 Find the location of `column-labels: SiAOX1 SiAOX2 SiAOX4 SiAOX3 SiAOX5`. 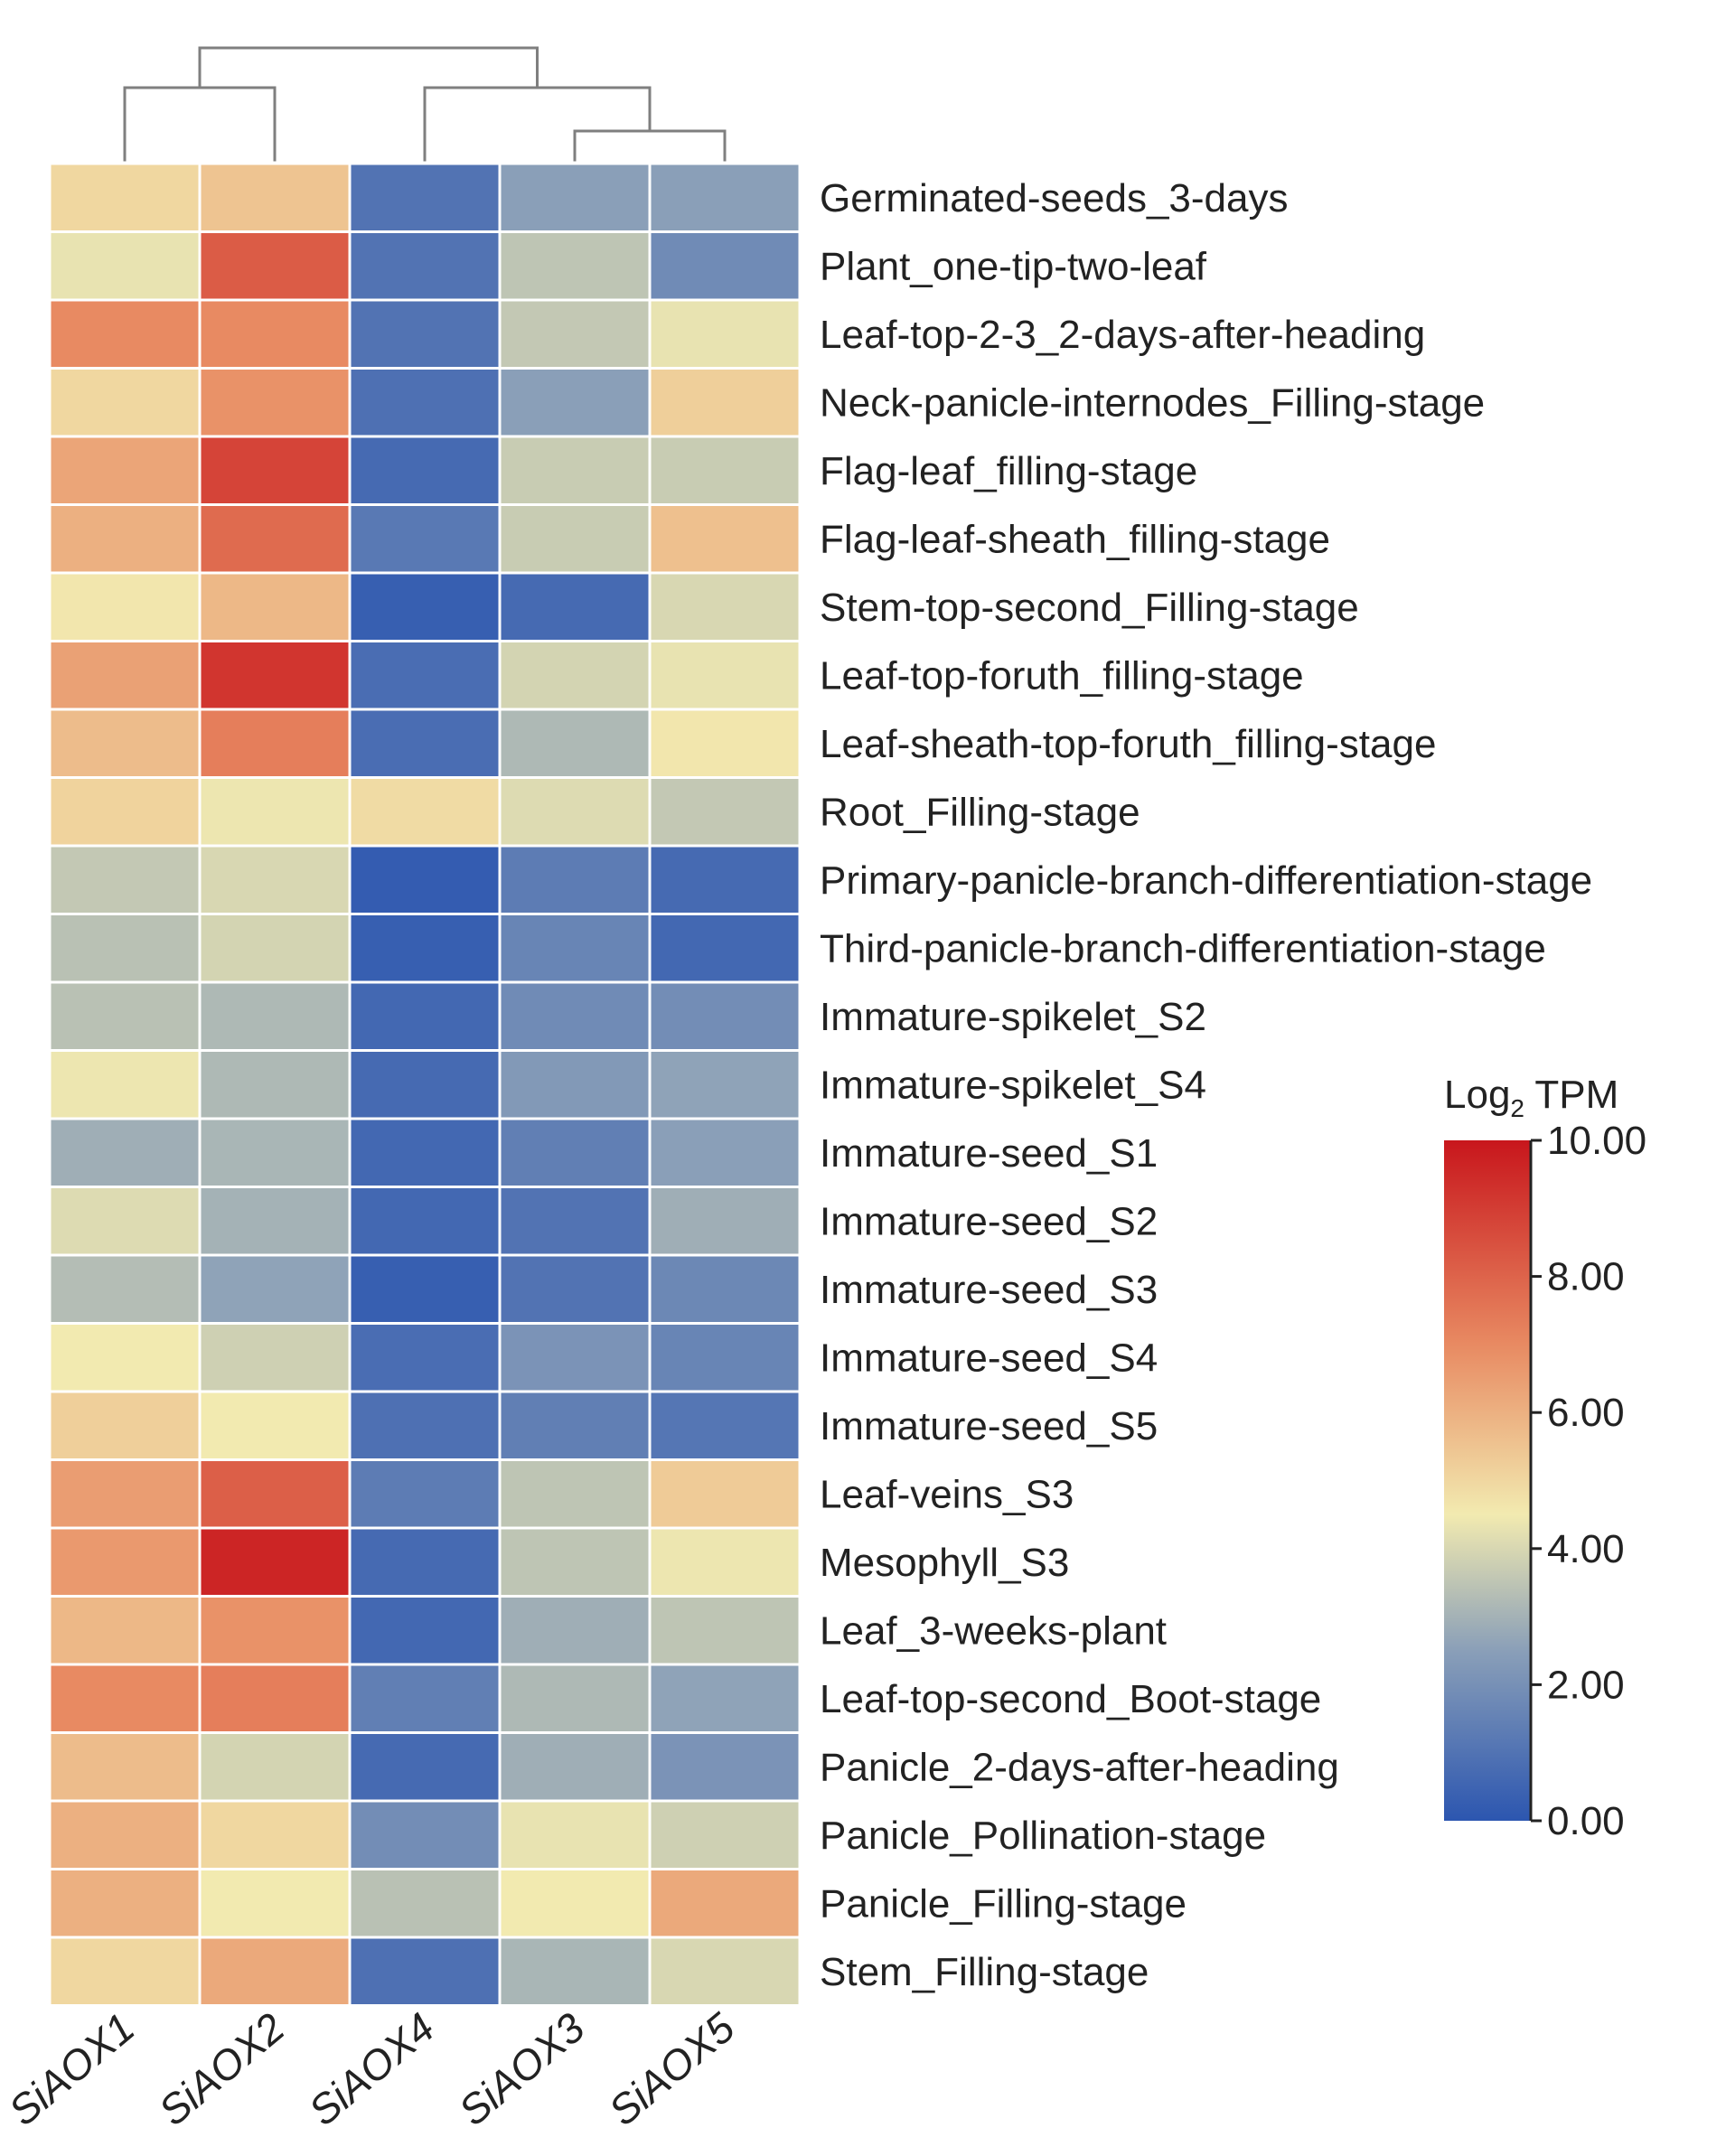

column-labels: SiAOX1 SiAOX2 SiAOX4 SiAOX3 SiAOX5 is located at coordinates (372, 2068).